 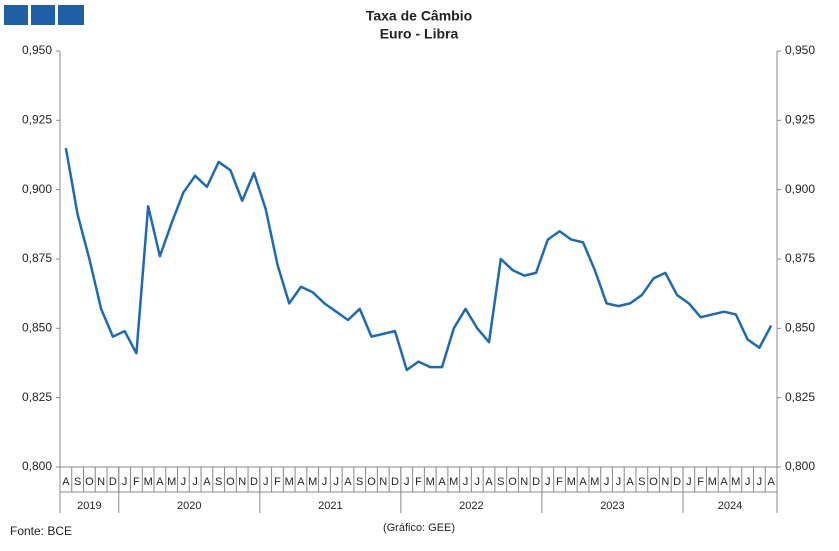 What do you see at coordinates (800, 466) in the screenshot?
I see `y2-tick-label: 0,800` at bounding box center [800, 466].